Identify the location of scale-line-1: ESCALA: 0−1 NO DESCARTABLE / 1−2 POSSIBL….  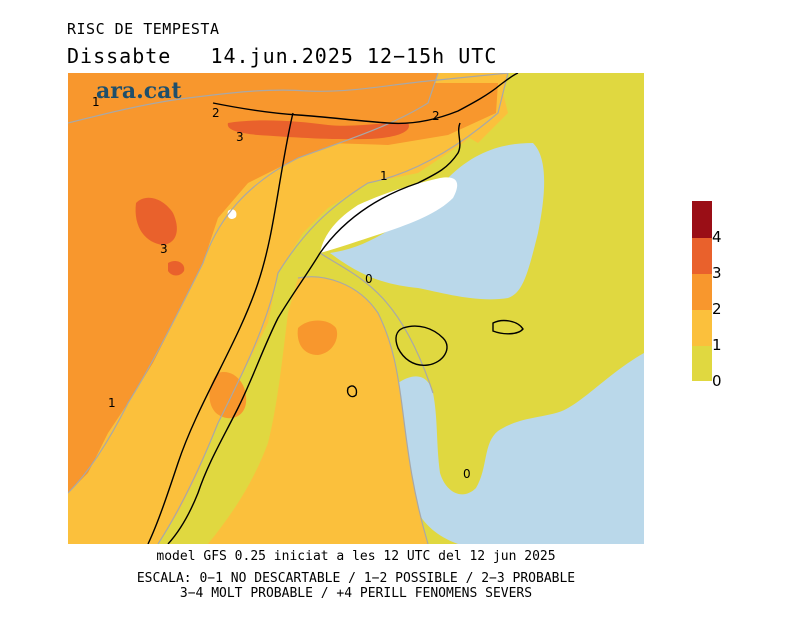
(356, 578).